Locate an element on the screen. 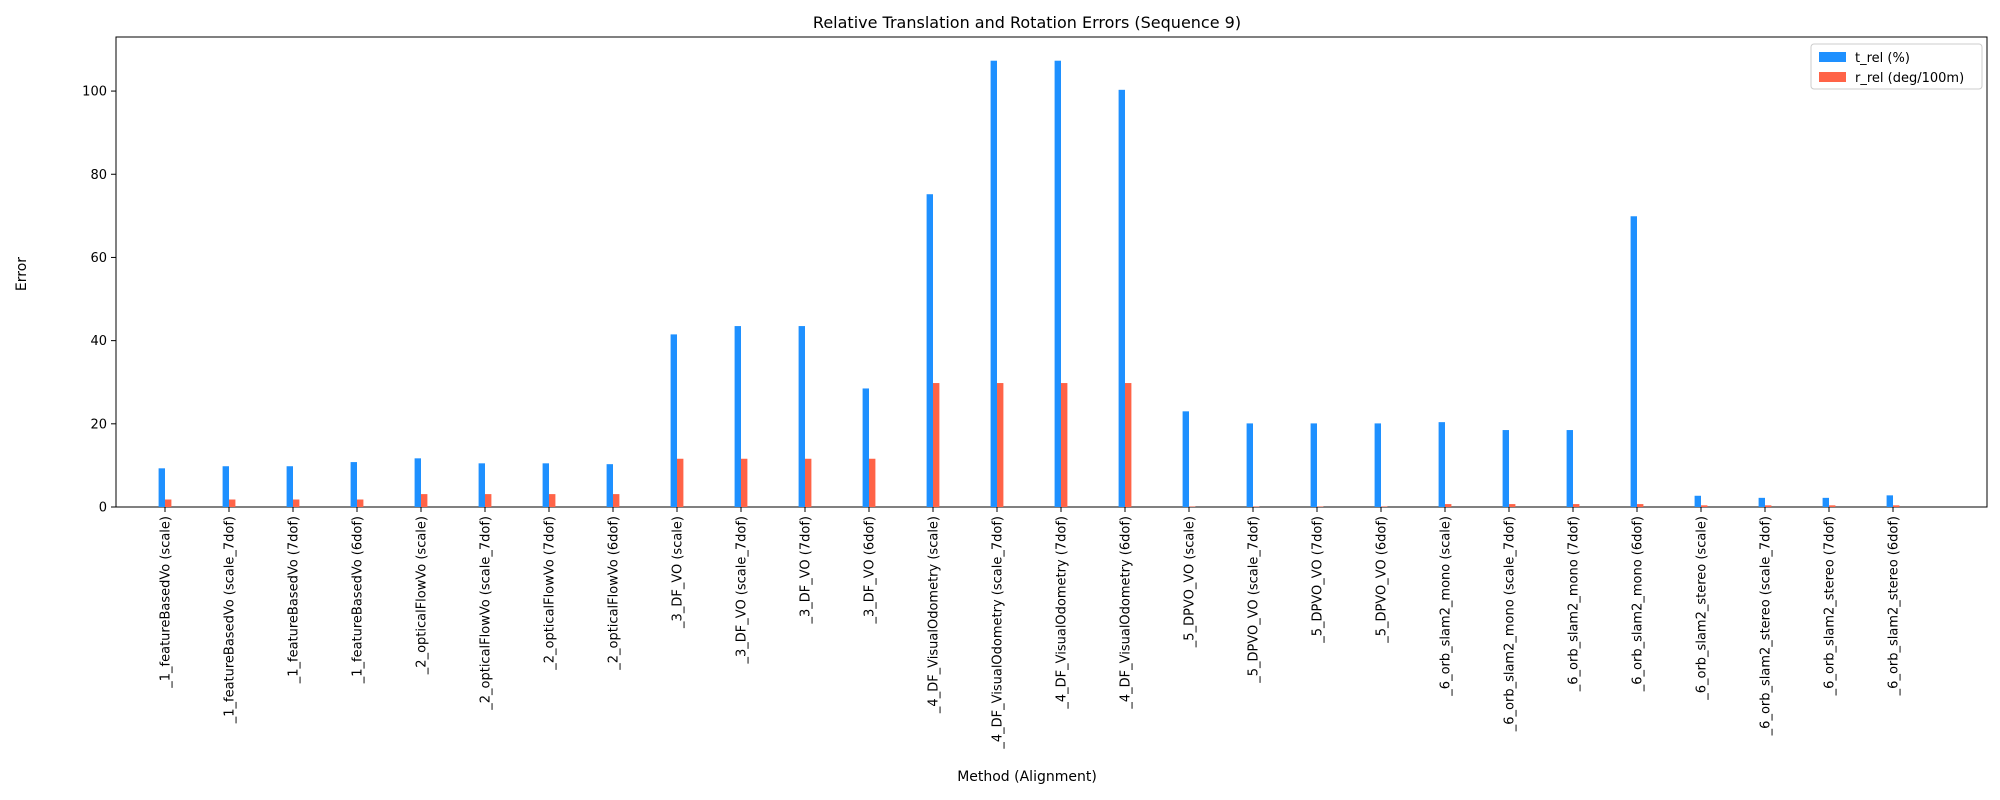 The width and height of the screenshot is (2000, 800). legend-label: r_rel (deg/100m) is located at coordinates (1909, 78).